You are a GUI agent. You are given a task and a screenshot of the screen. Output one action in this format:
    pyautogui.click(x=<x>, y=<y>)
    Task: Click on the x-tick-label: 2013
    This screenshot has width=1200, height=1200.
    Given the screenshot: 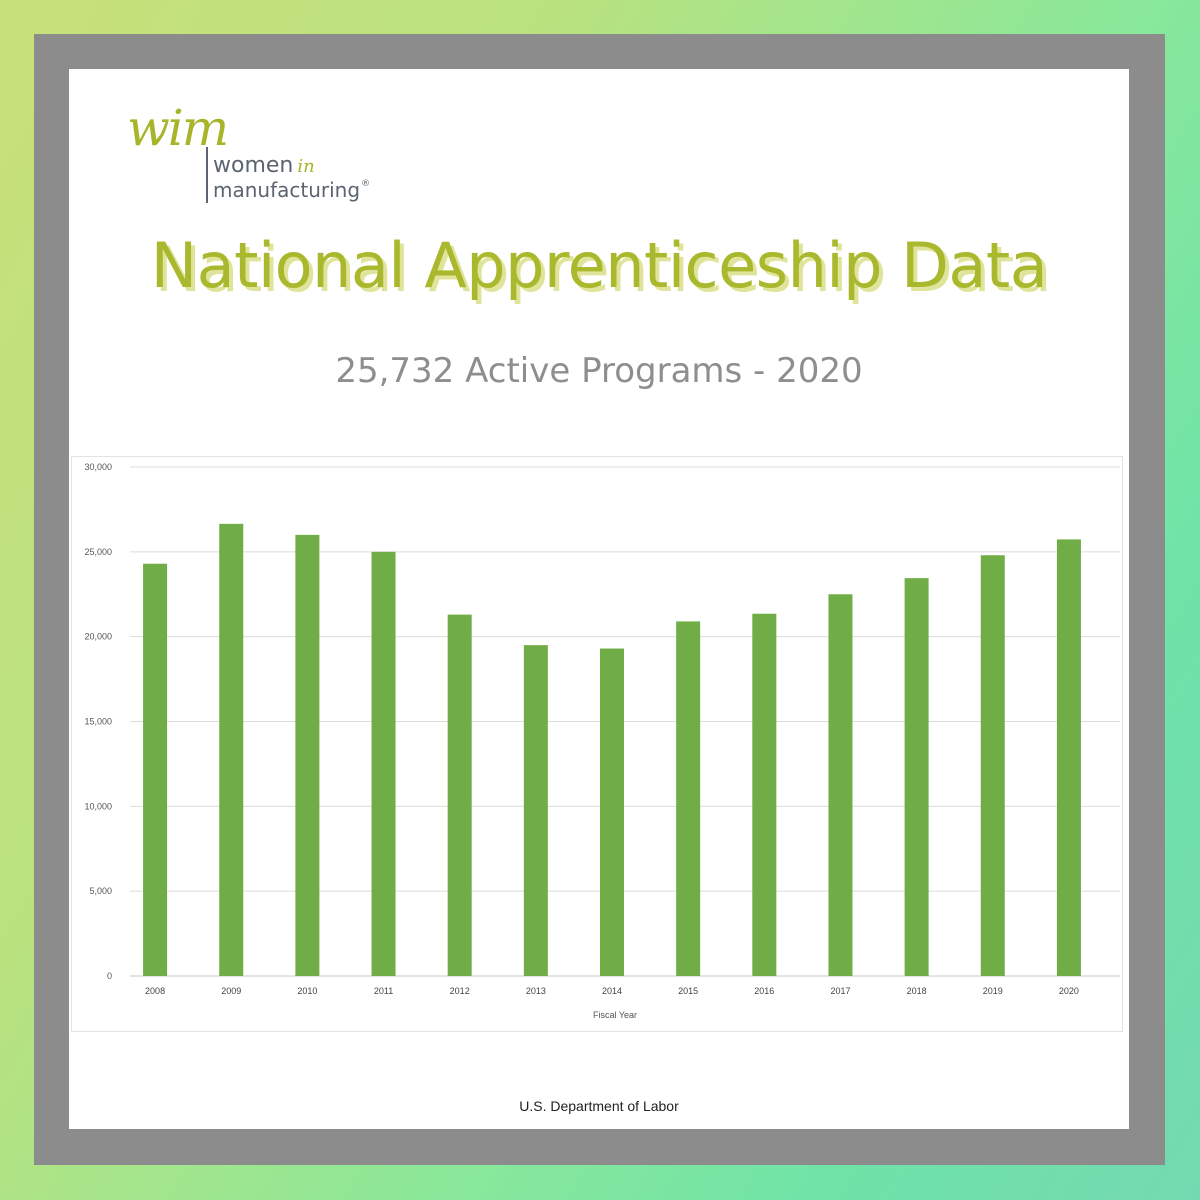 What is the action you would take?
    pyautogui.click(x=536, y=991)
    